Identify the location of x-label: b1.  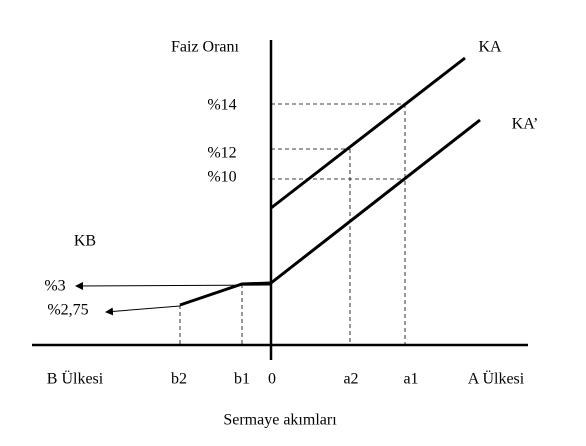
(242, 379).